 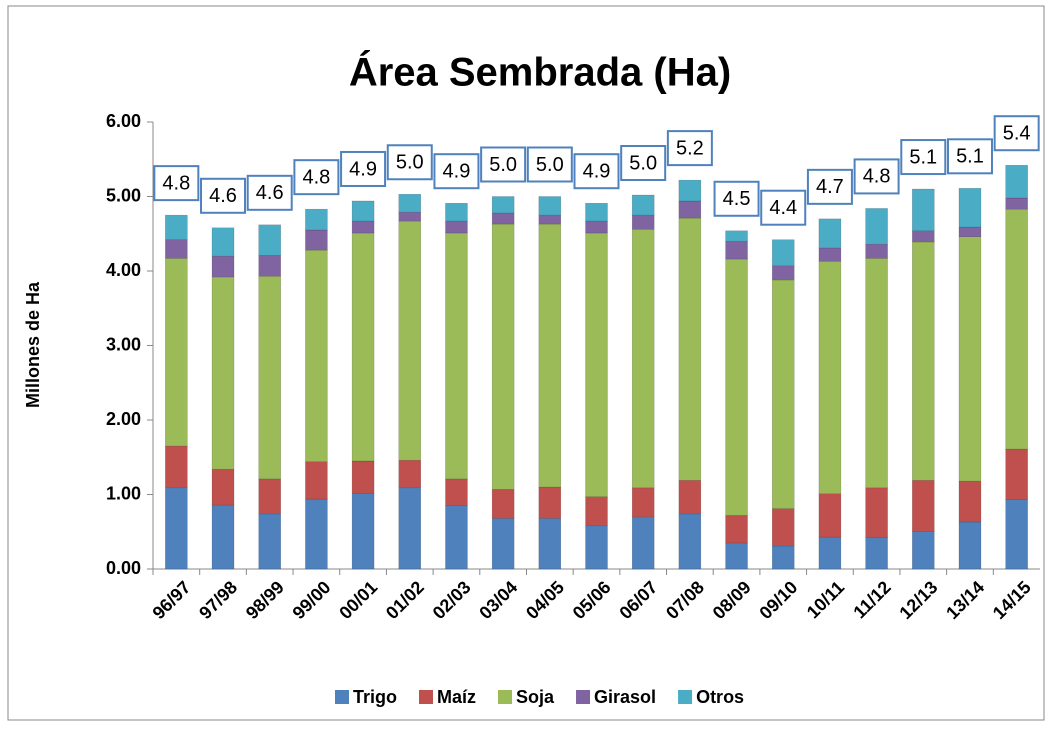 I want to click on y-tick-label: 6.00, so click(x=123, y=121).